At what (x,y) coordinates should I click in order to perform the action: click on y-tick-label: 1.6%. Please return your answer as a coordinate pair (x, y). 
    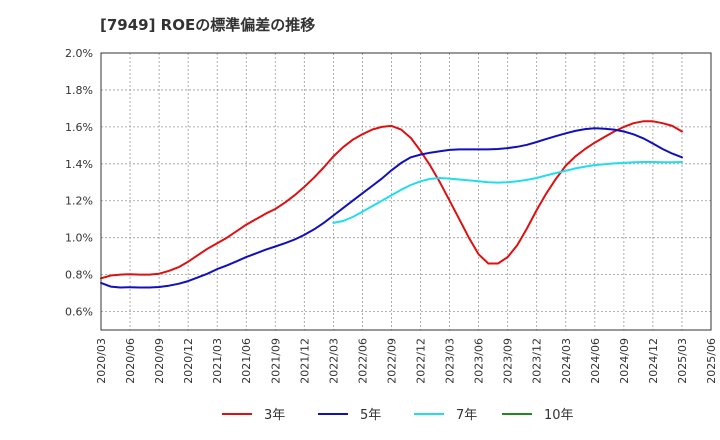
    Looking at the image, I should click on (79, 127).